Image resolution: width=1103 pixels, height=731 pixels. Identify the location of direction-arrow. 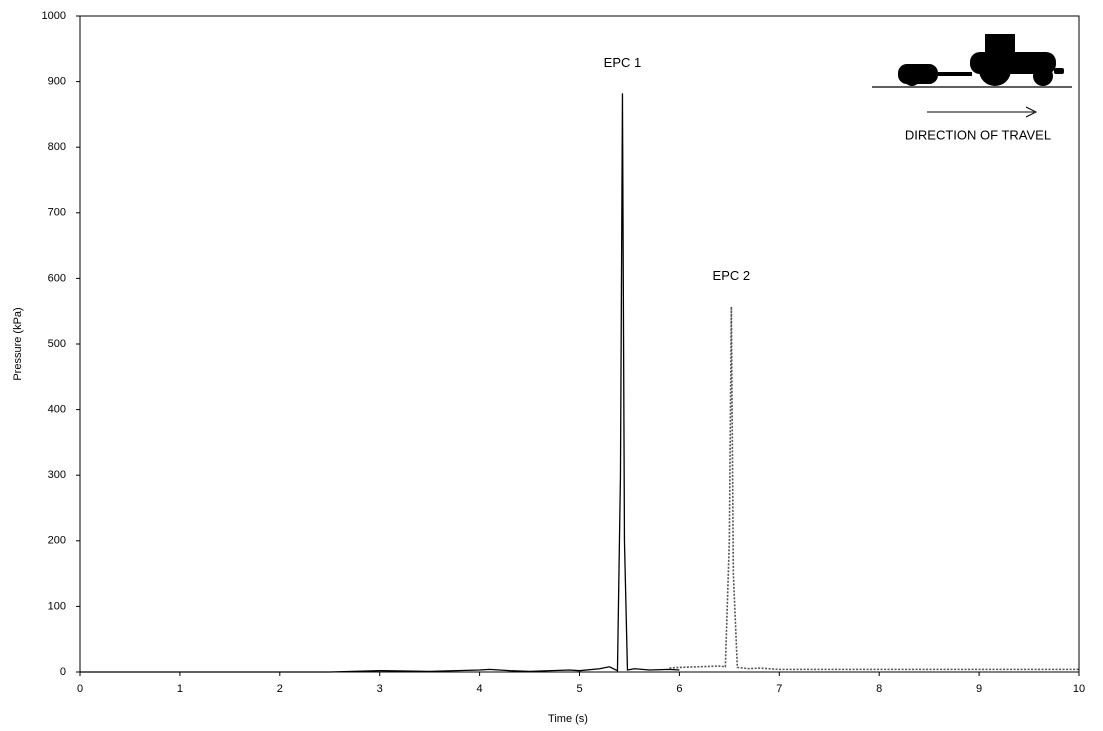
(982, 112).